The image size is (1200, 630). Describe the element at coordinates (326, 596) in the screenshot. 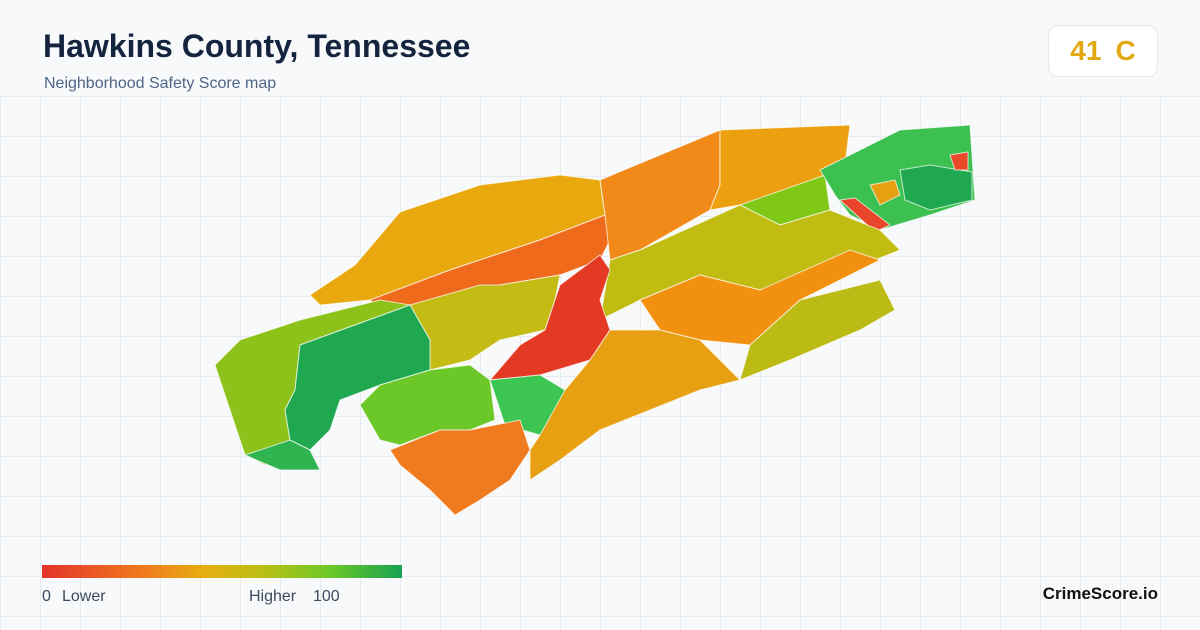

I see `legend-max: 100` at that location.